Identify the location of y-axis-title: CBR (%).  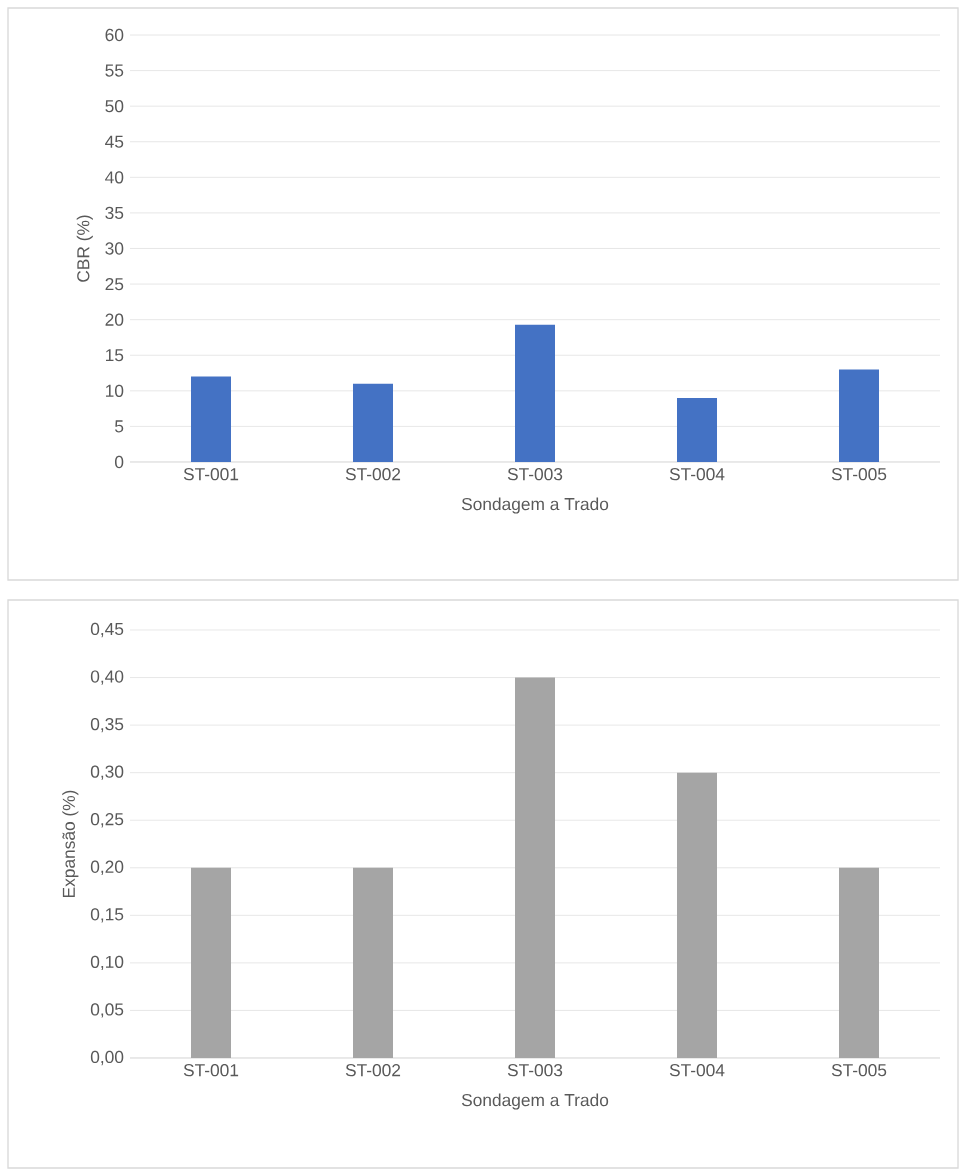
(84, 248).